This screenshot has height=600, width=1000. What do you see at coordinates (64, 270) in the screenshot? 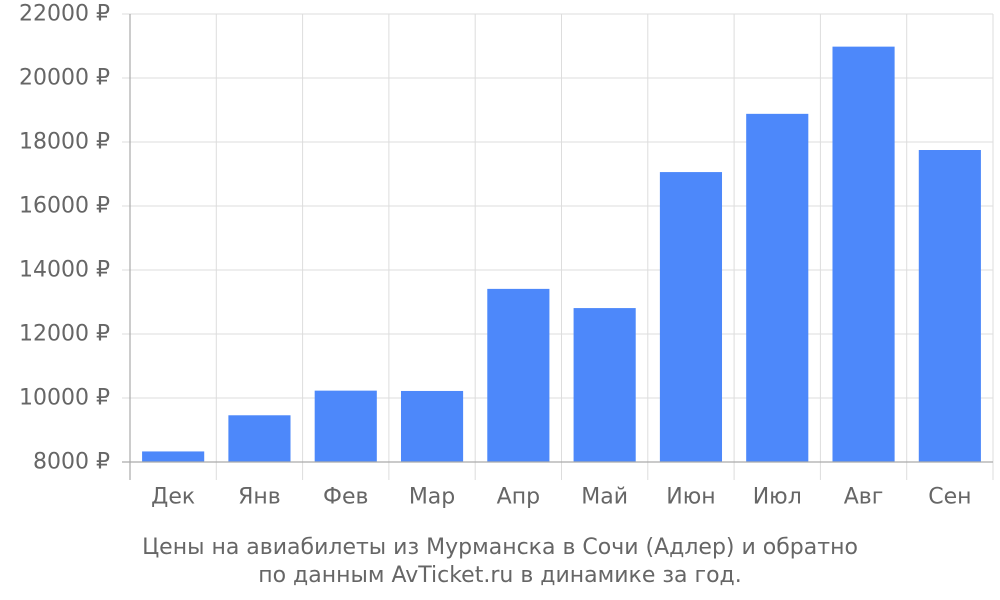
I see `y-tick-label: 14000 ₽` at bounding box center [64, 270].